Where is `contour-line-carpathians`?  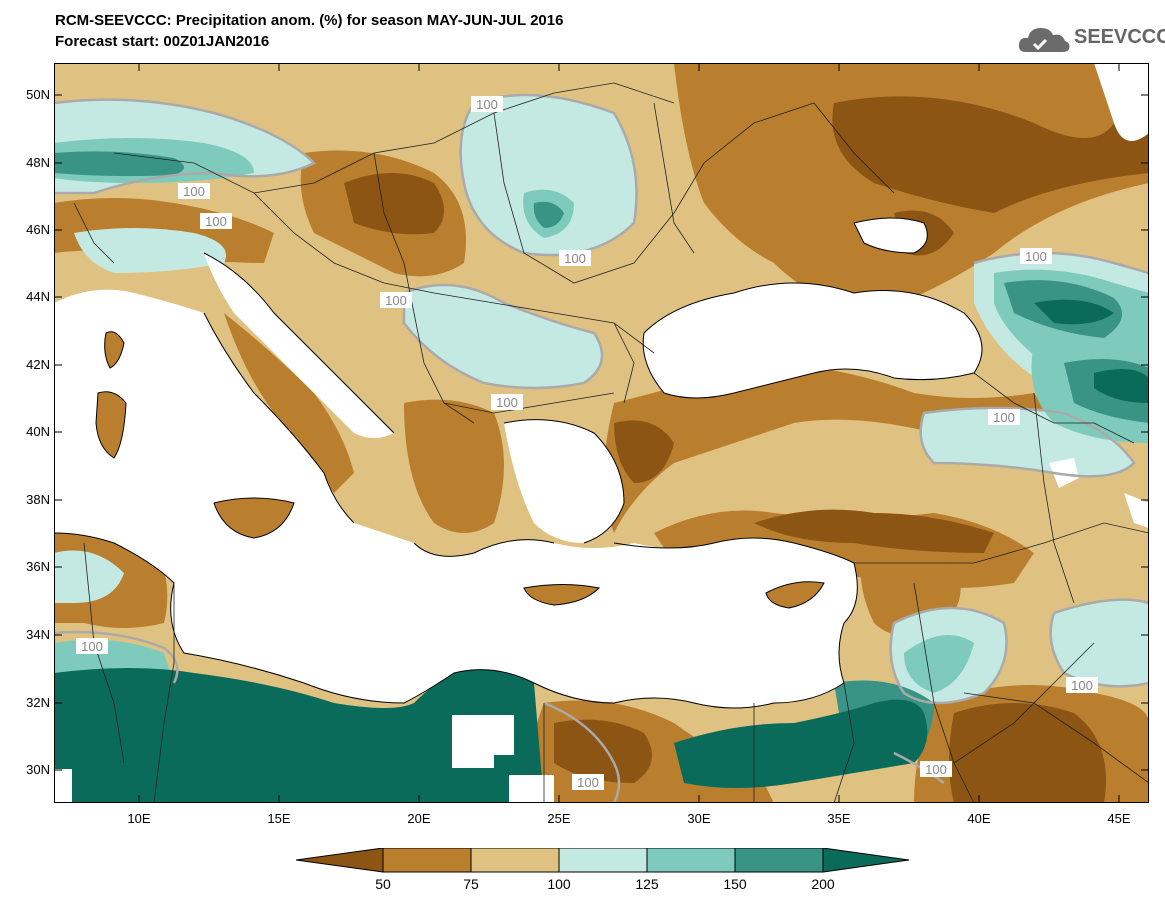
contour-line-carpathians is located at coordinates (548, 175).